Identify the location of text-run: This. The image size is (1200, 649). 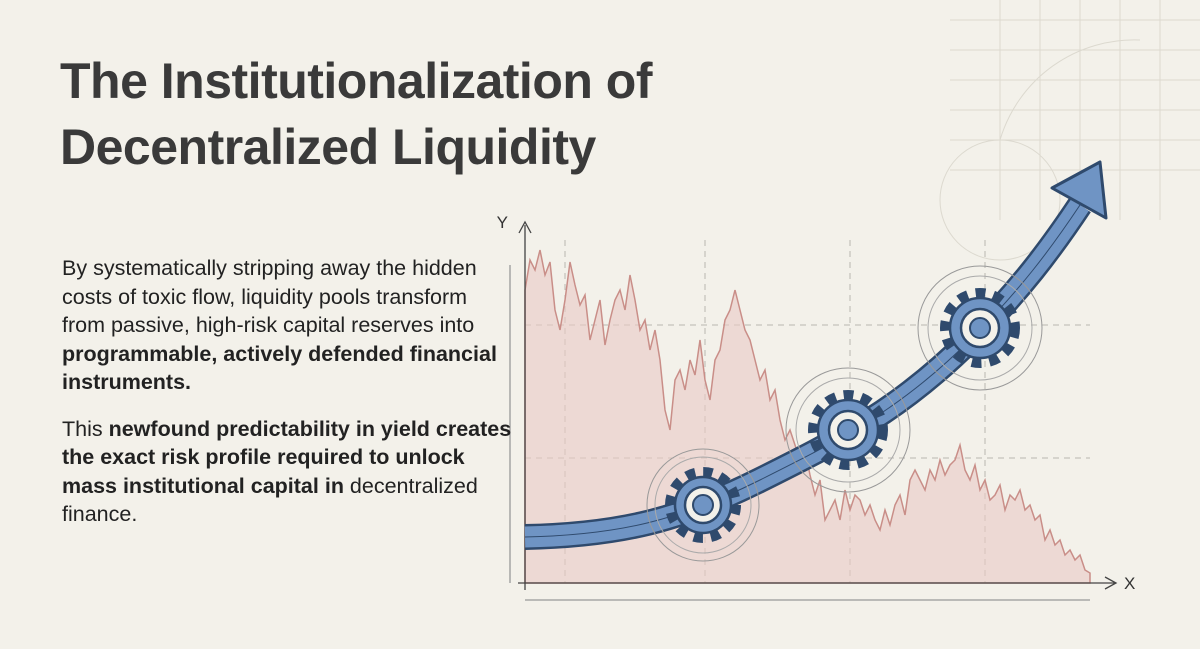
(85, 428).